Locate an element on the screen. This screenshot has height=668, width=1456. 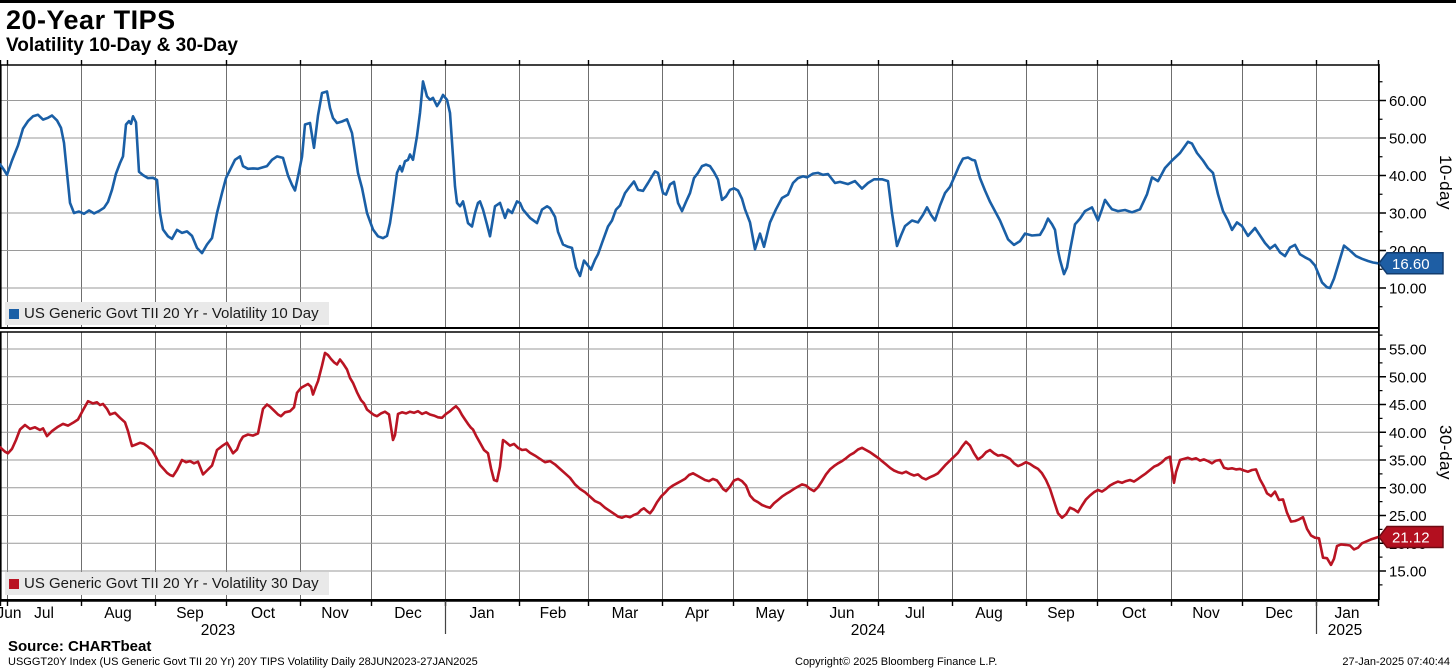
svg-text: Apr is located at coordinates (697, 613).